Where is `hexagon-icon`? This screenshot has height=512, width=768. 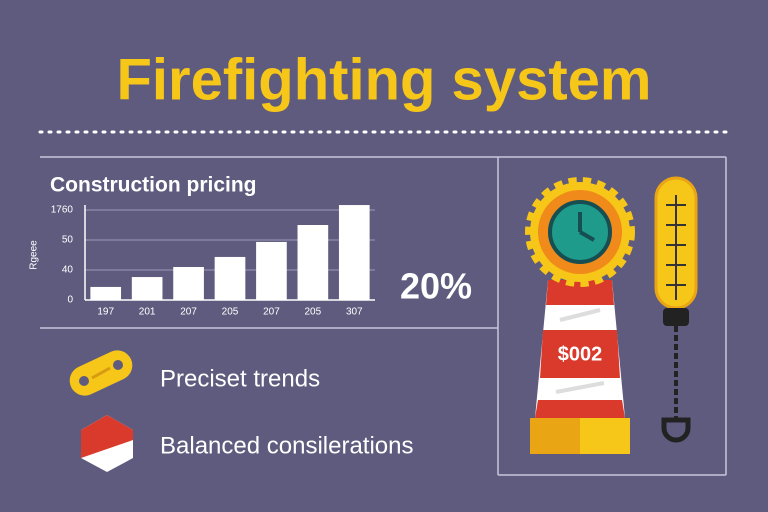 hexagon-icon is located at coordinates (107, 443).